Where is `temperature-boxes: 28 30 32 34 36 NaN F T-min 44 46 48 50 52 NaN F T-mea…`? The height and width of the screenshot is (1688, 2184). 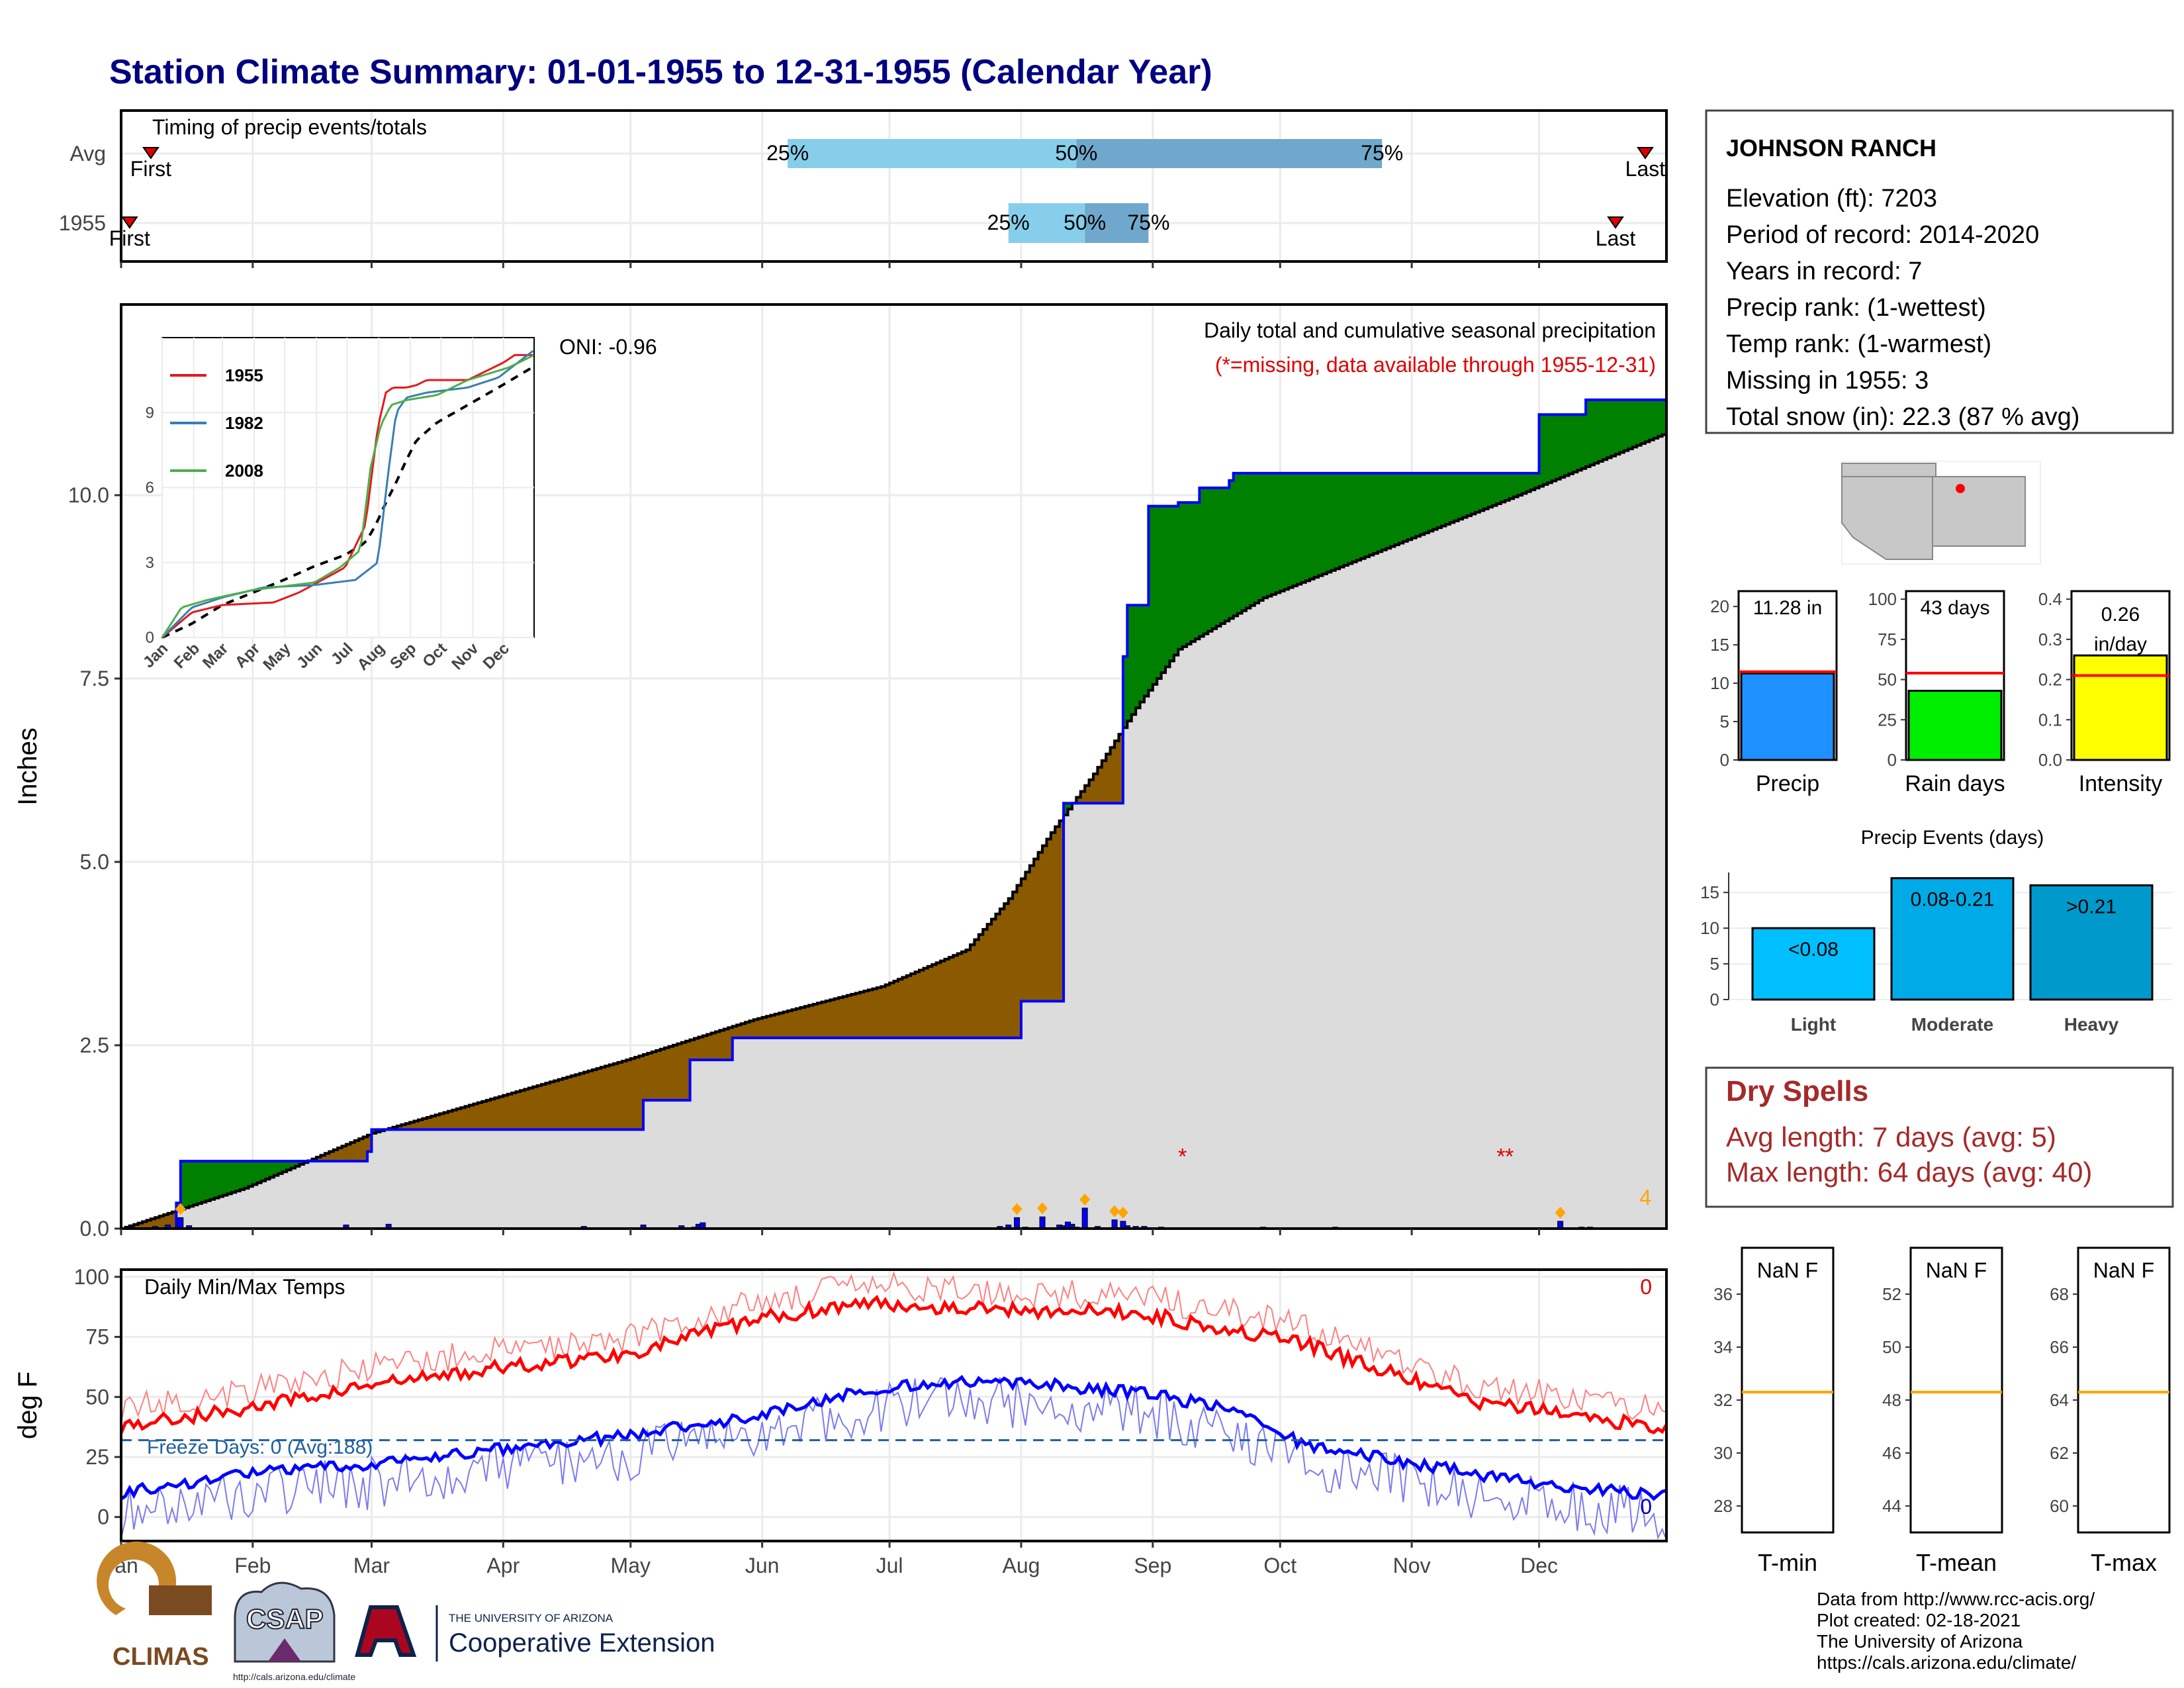
temperature-boxes: 28 30 32 34 36 NaN F T-min 44 46 48 50 52 NaN F T-mea… is located at coordinates (1942, 1411).